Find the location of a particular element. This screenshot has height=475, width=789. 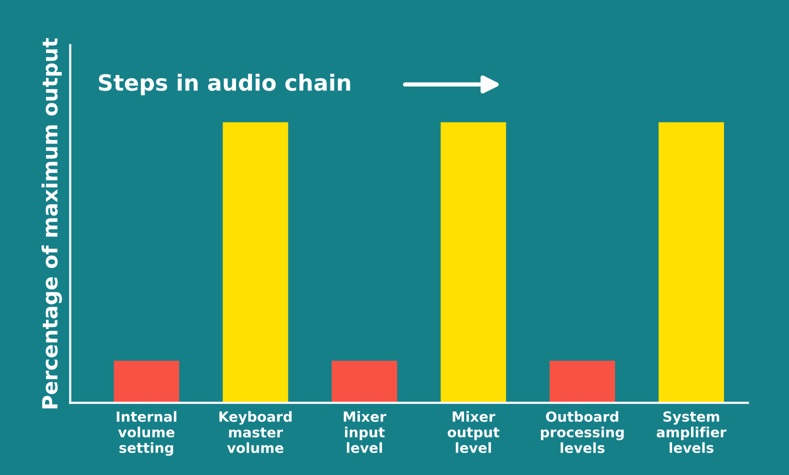

x-tick-label: Mixer output level is located at coordinates (474, 432).